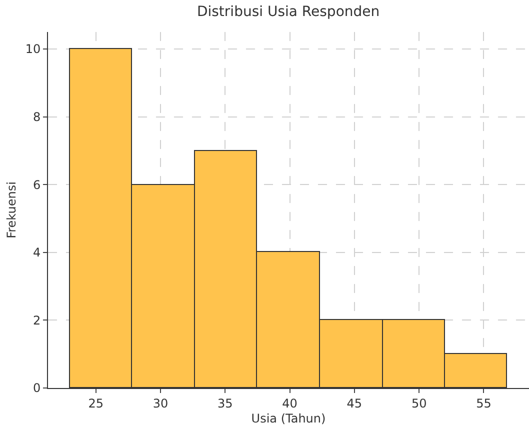 This screenshot has width=529, height=426. What do you see at coordinates (96, 403) in the screenshot?
I see `x-tick-label: 25` at bounding box center [96, 403].